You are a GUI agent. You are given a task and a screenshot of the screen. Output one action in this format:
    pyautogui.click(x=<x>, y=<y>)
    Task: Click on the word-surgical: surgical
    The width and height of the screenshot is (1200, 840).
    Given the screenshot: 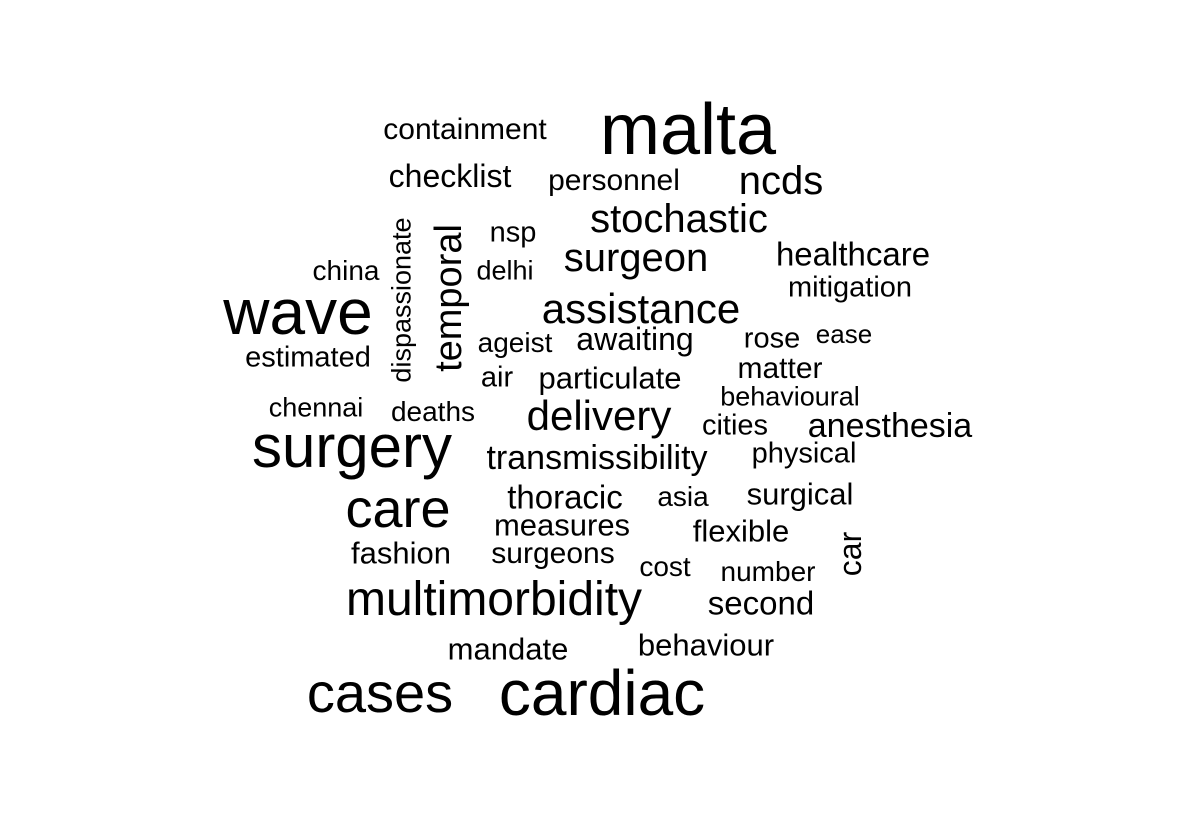 What is the action you would take?
    pyautogui.click(x=800, y=494)
    